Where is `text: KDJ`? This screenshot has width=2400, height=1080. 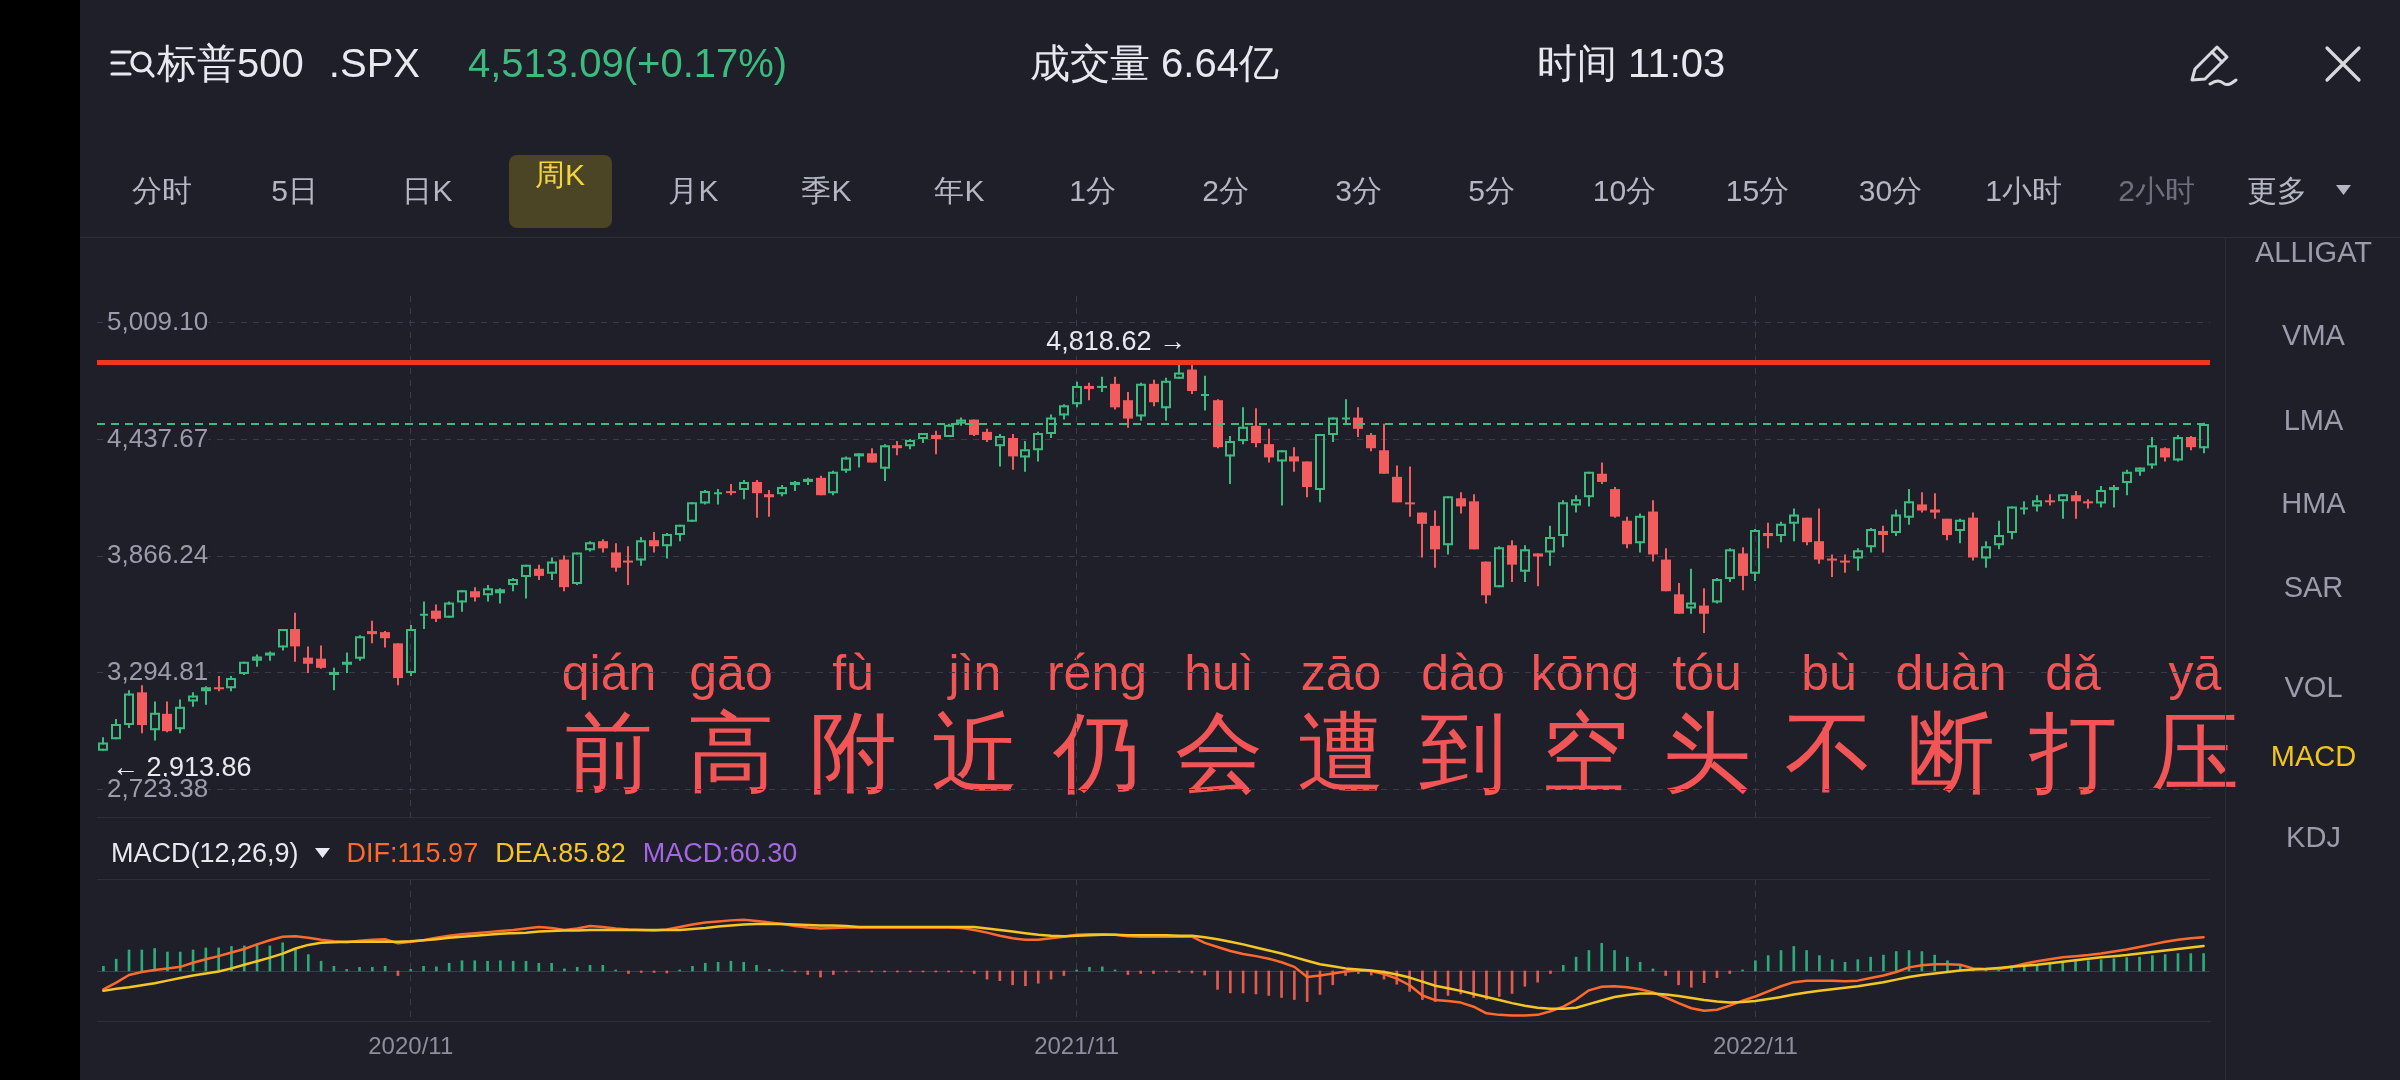
text: KDJ is located at coordinates (2313, 837).